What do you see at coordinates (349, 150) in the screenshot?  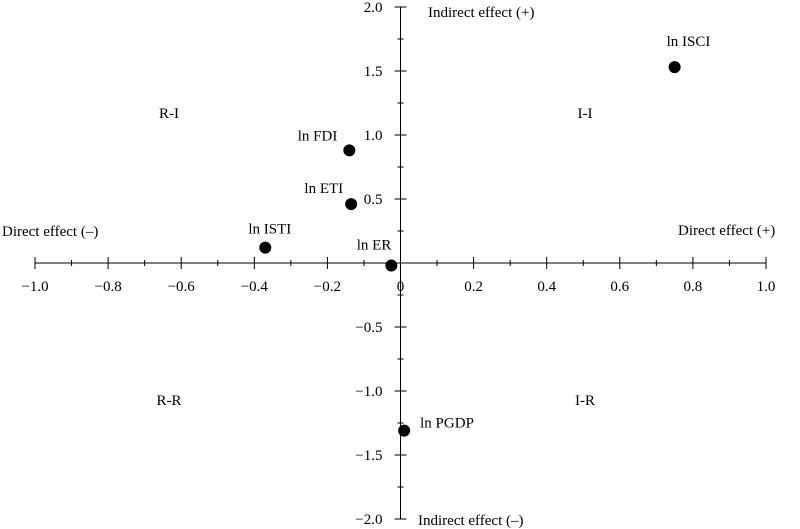 I see `point-ln-fdi` at bounding box center [349, 150].